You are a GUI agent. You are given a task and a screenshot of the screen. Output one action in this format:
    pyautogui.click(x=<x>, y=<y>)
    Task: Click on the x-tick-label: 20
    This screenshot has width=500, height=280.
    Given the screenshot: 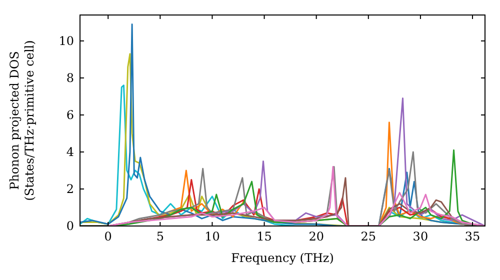 What is the action you would take?
    pyautogui.click(x=316, y=237)
    